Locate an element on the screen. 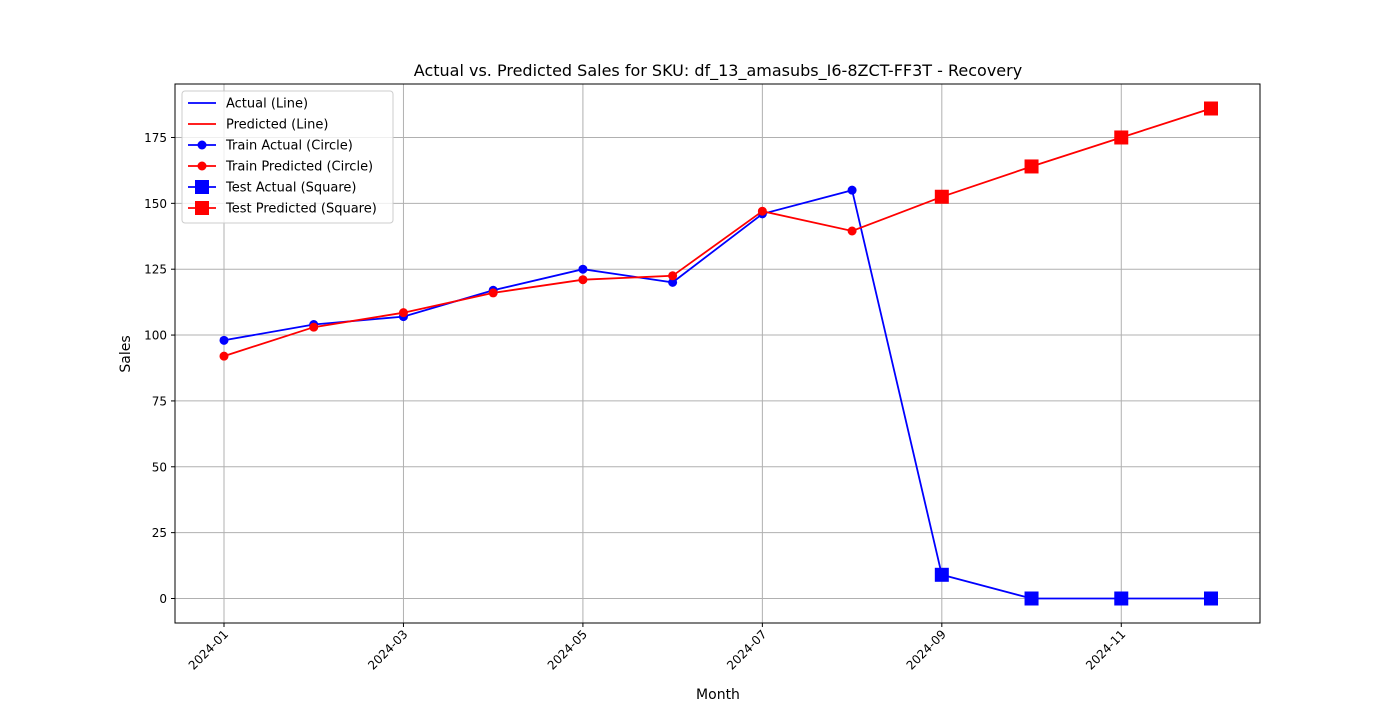 Image resolution: width=1400 pixels, height=704 pixels. y-tick-label: 25 is located at coordinates (159, 533).